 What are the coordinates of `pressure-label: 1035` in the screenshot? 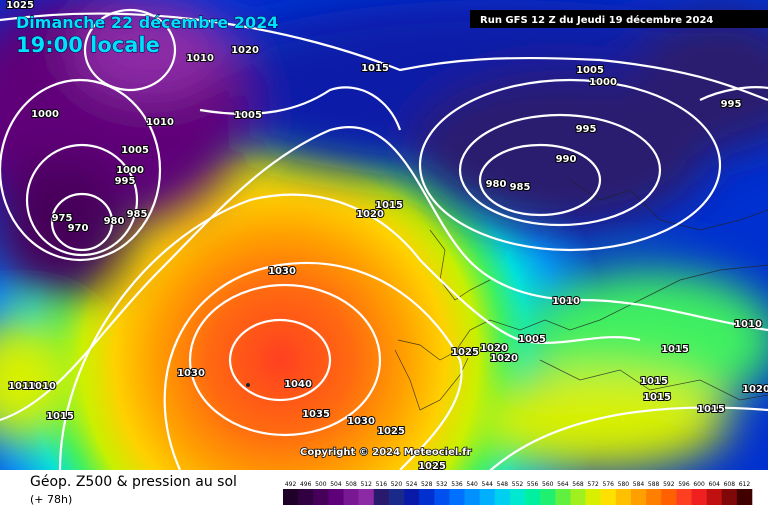 It's located at (316, 414).